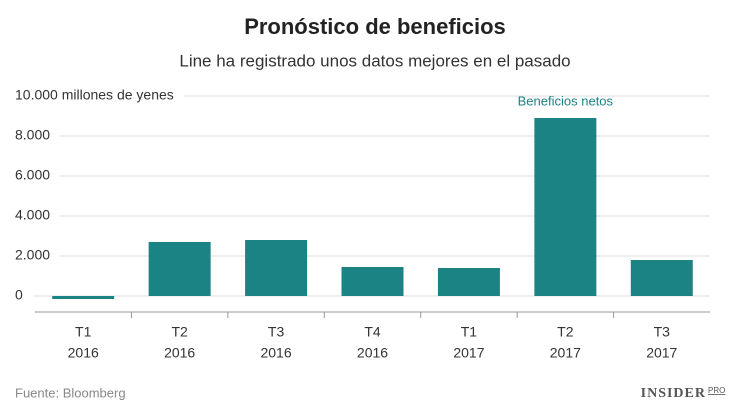 The image size is (750, 410). I want to click on brand-suffix: PRO, so click(716, 390).